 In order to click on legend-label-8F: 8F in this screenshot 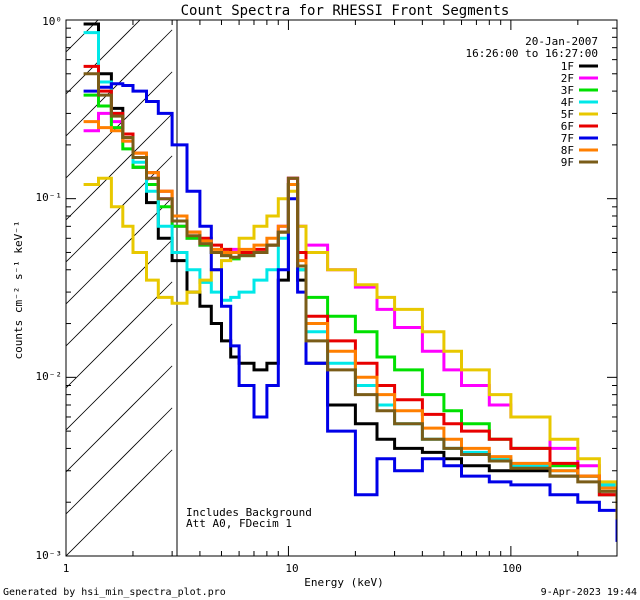, I will do `click(567, 150)`.